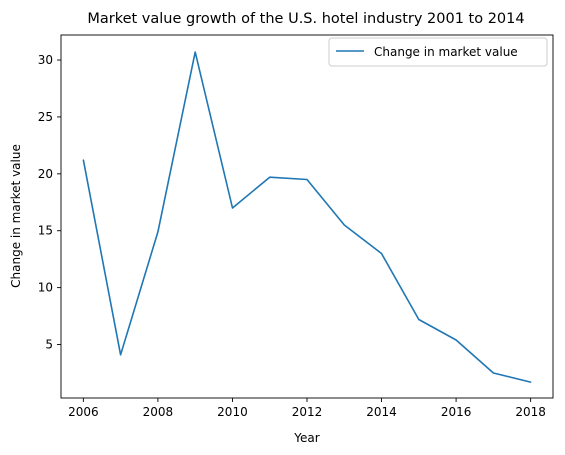 The width and height of the screenshot is (565, 455). Describe the element at coordinates (232, 412) in the screenshot. I see `x-tick-label: 2010` at that location.